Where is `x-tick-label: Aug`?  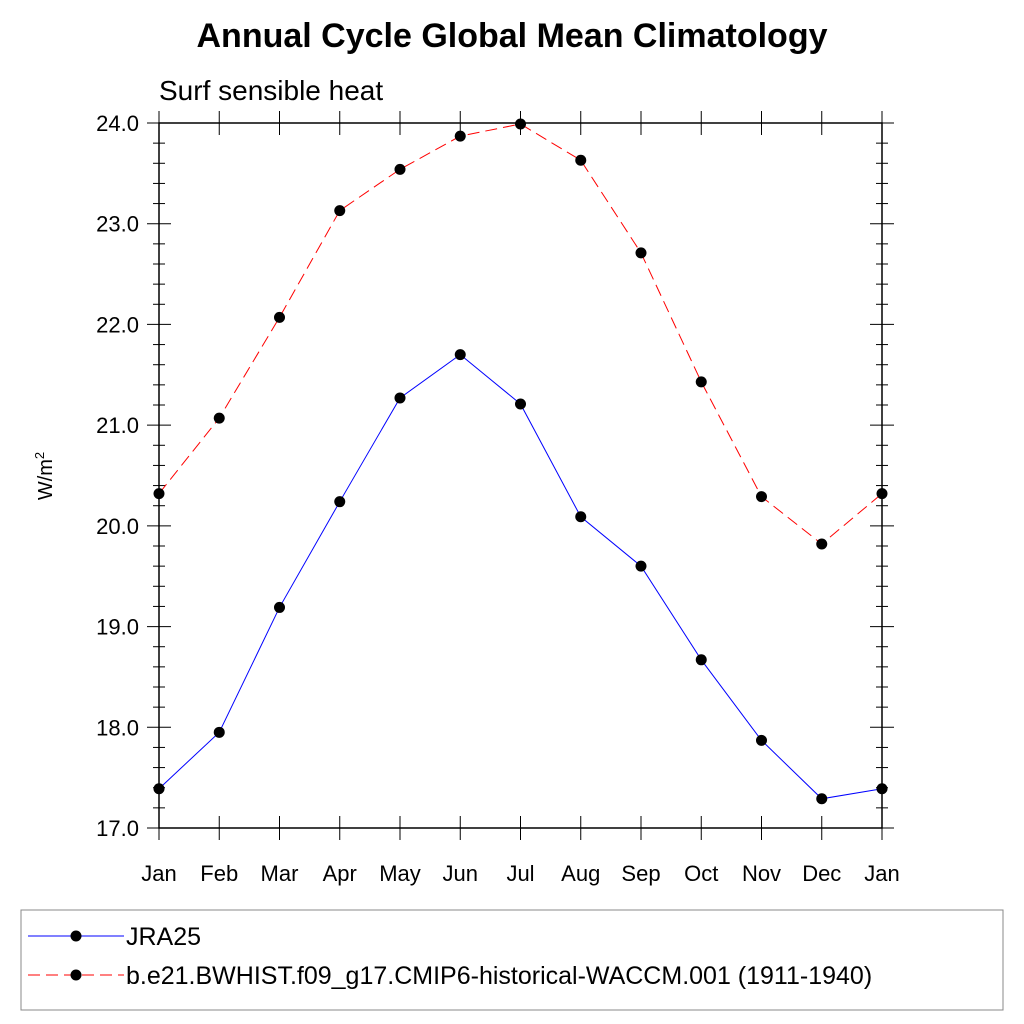
x-tick-label: Aug is located at coordinates (580, 873).